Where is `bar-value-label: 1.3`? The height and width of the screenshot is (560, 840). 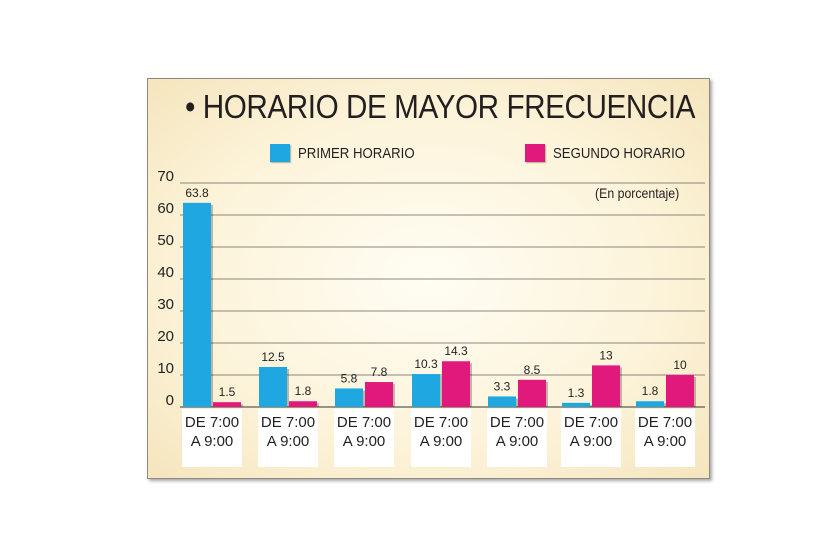 bar-value-label: 1.3 is located at coordinates (576, 393).